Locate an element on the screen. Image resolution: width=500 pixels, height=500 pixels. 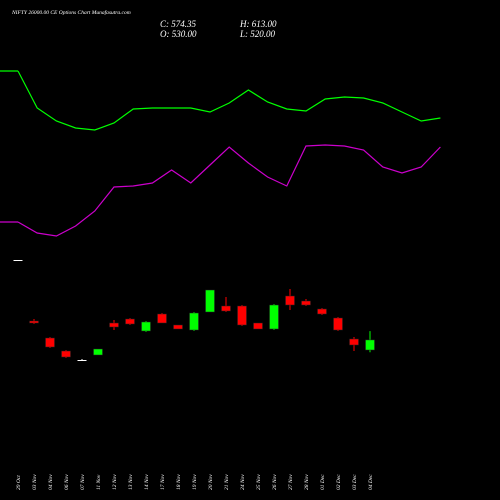
x-tick-label: 03 Nov is located at coordinates (35, 482).